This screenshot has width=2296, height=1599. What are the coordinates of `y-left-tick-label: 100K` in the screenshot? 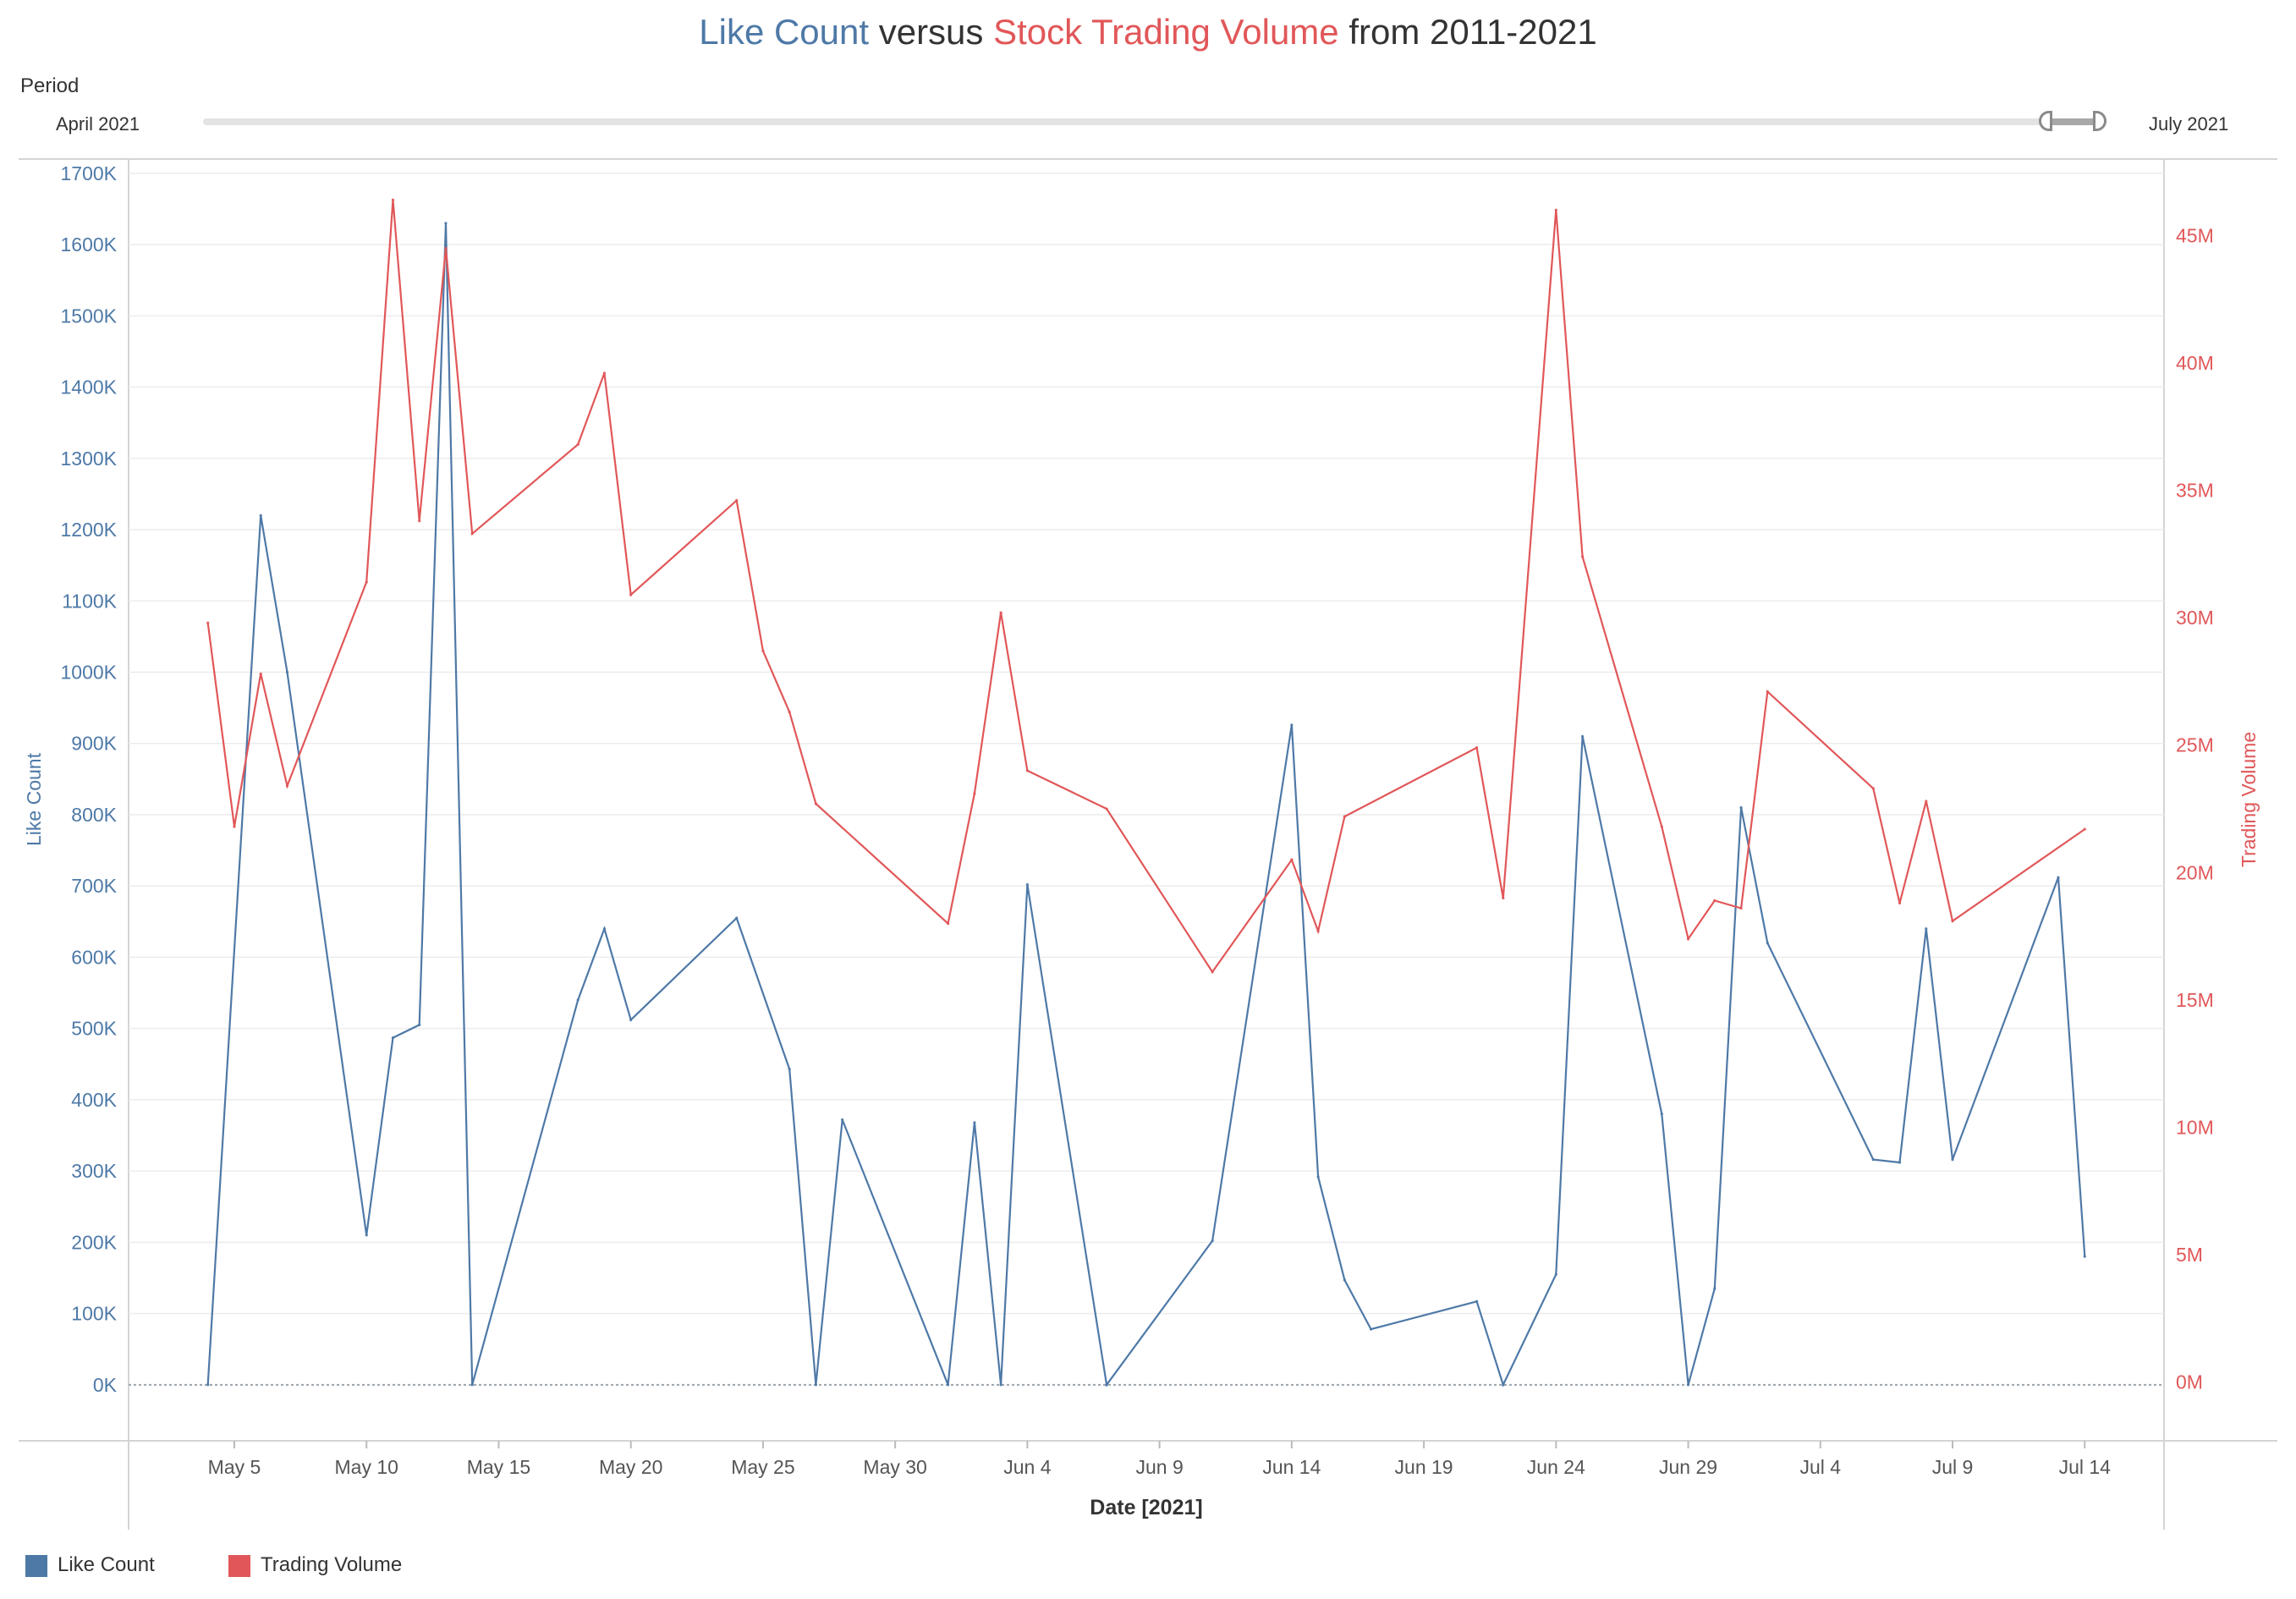 It's located at (94, 1314).